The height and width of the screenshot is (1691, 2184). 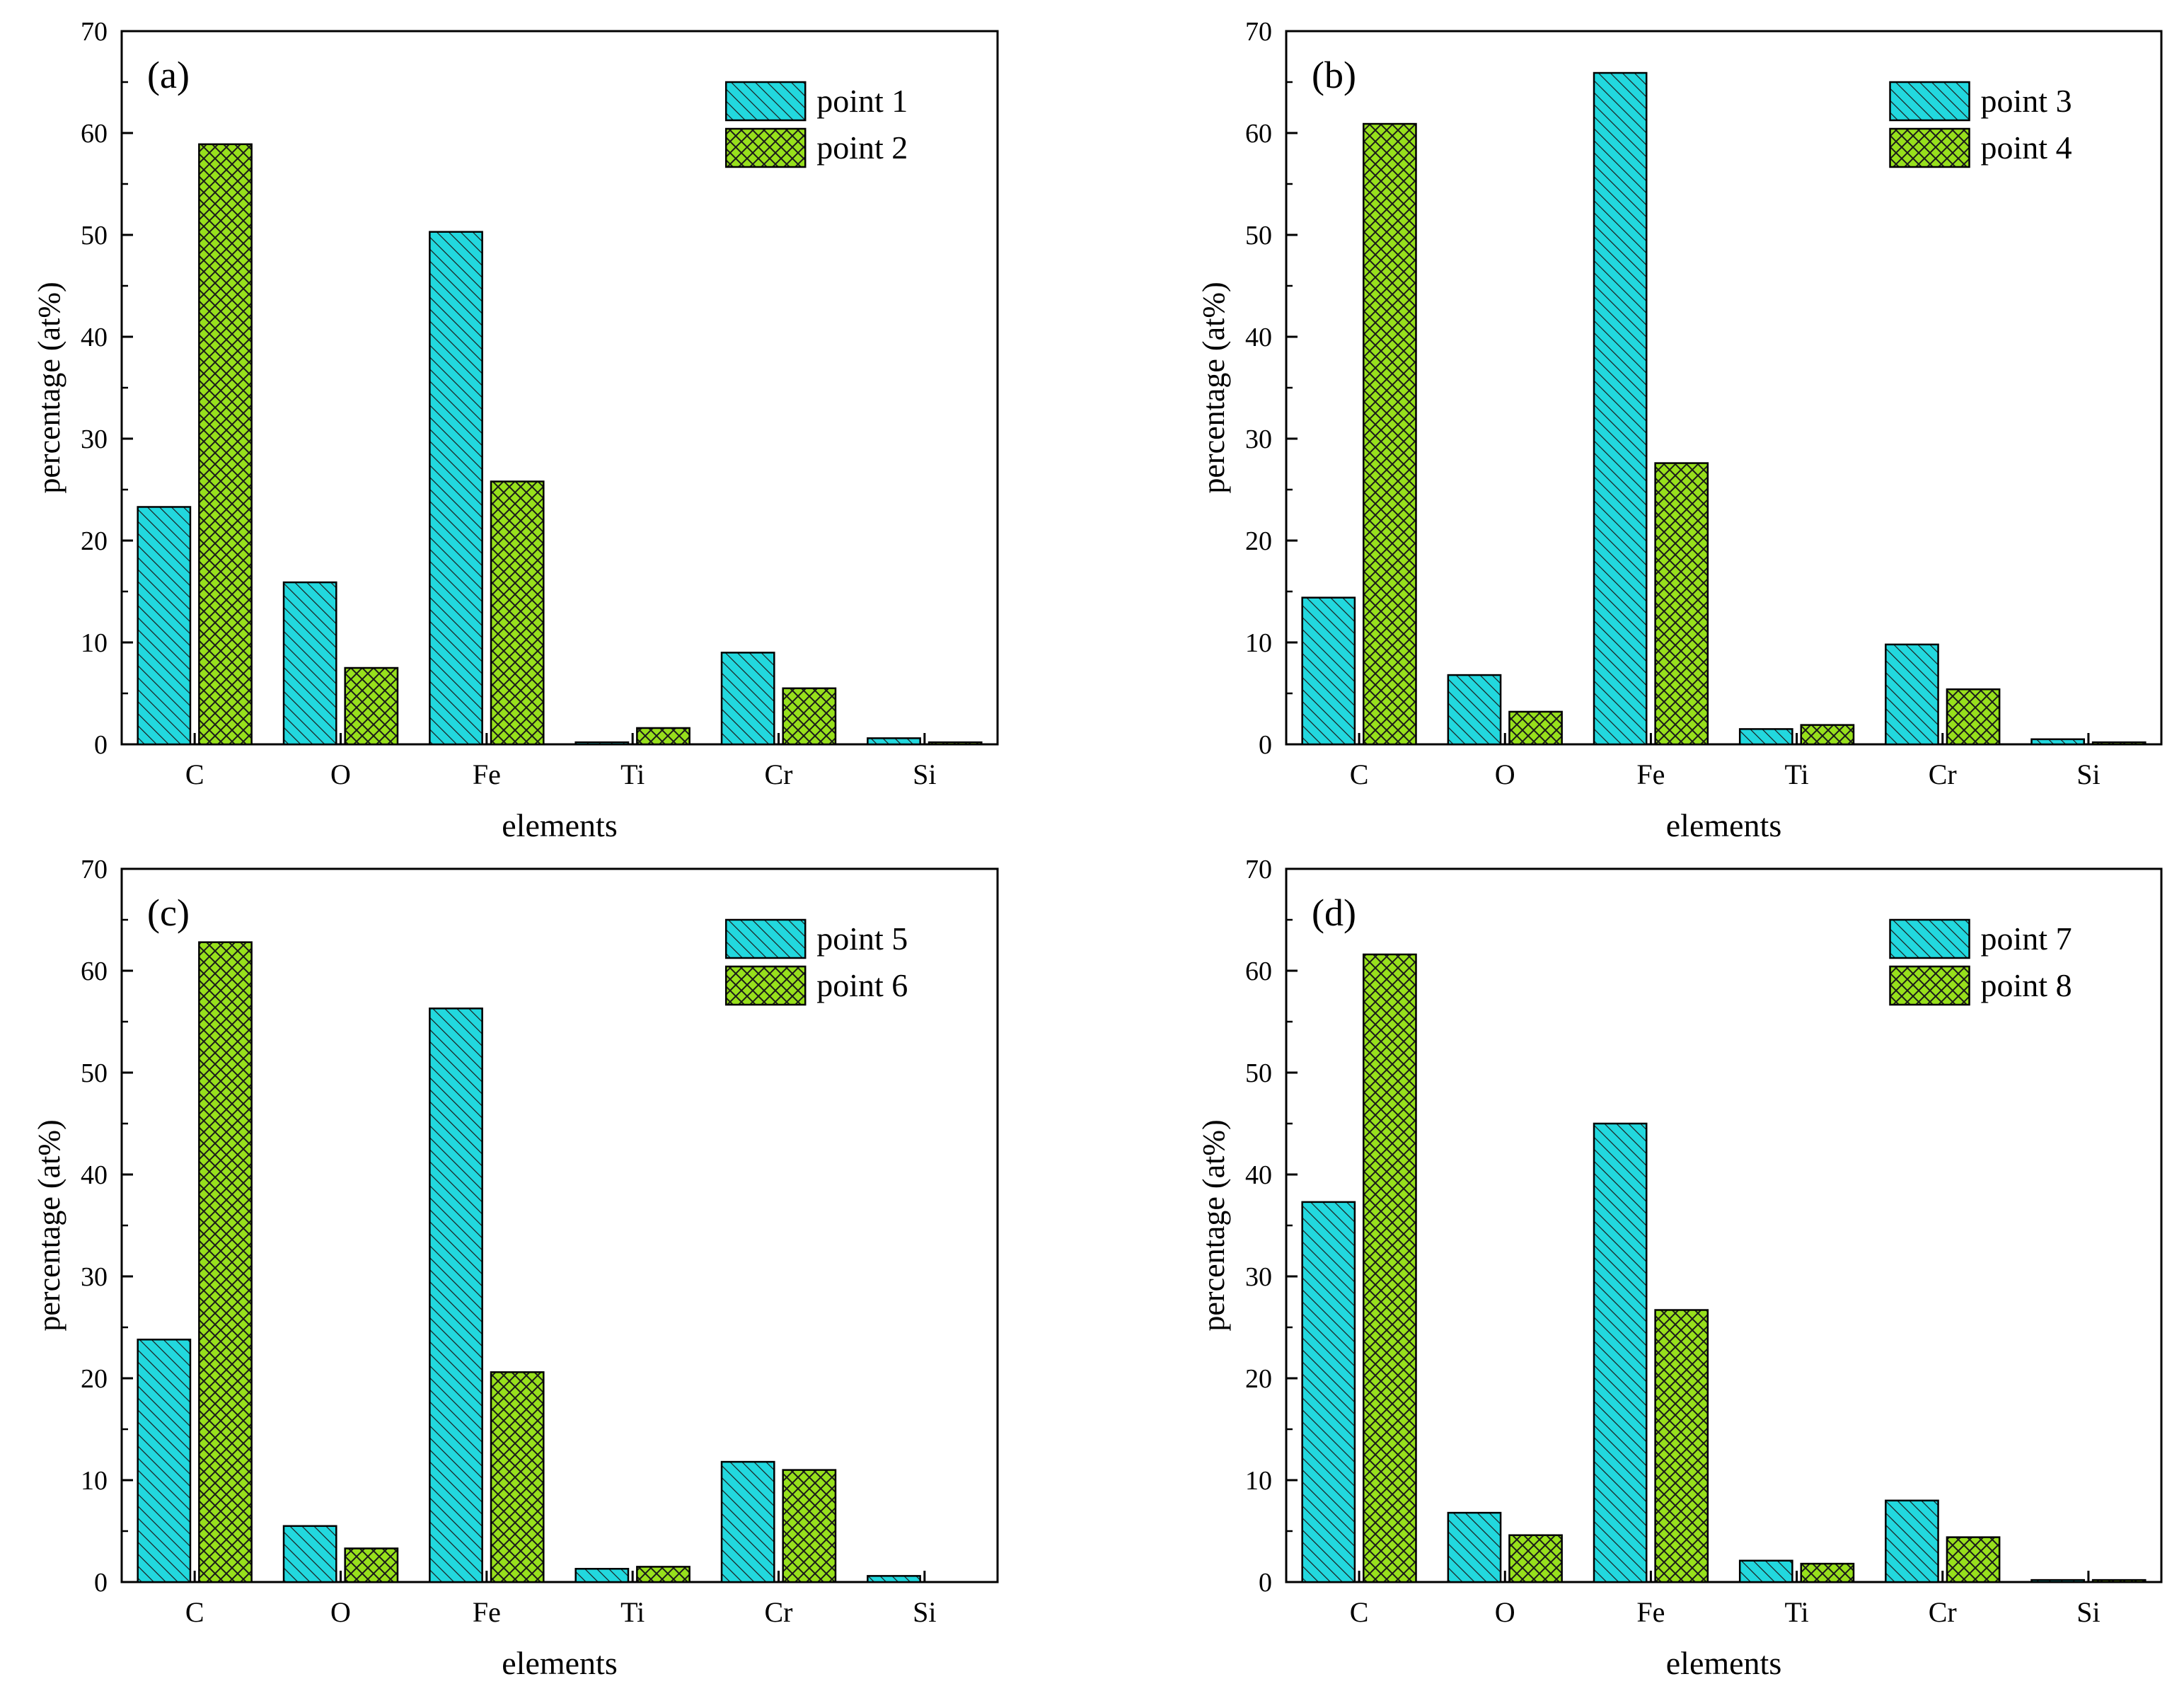 What do you see at coordinates (2027, 147) in the screenshot?
I see `legend-label: point 4` at bounding box center [2027, 147].